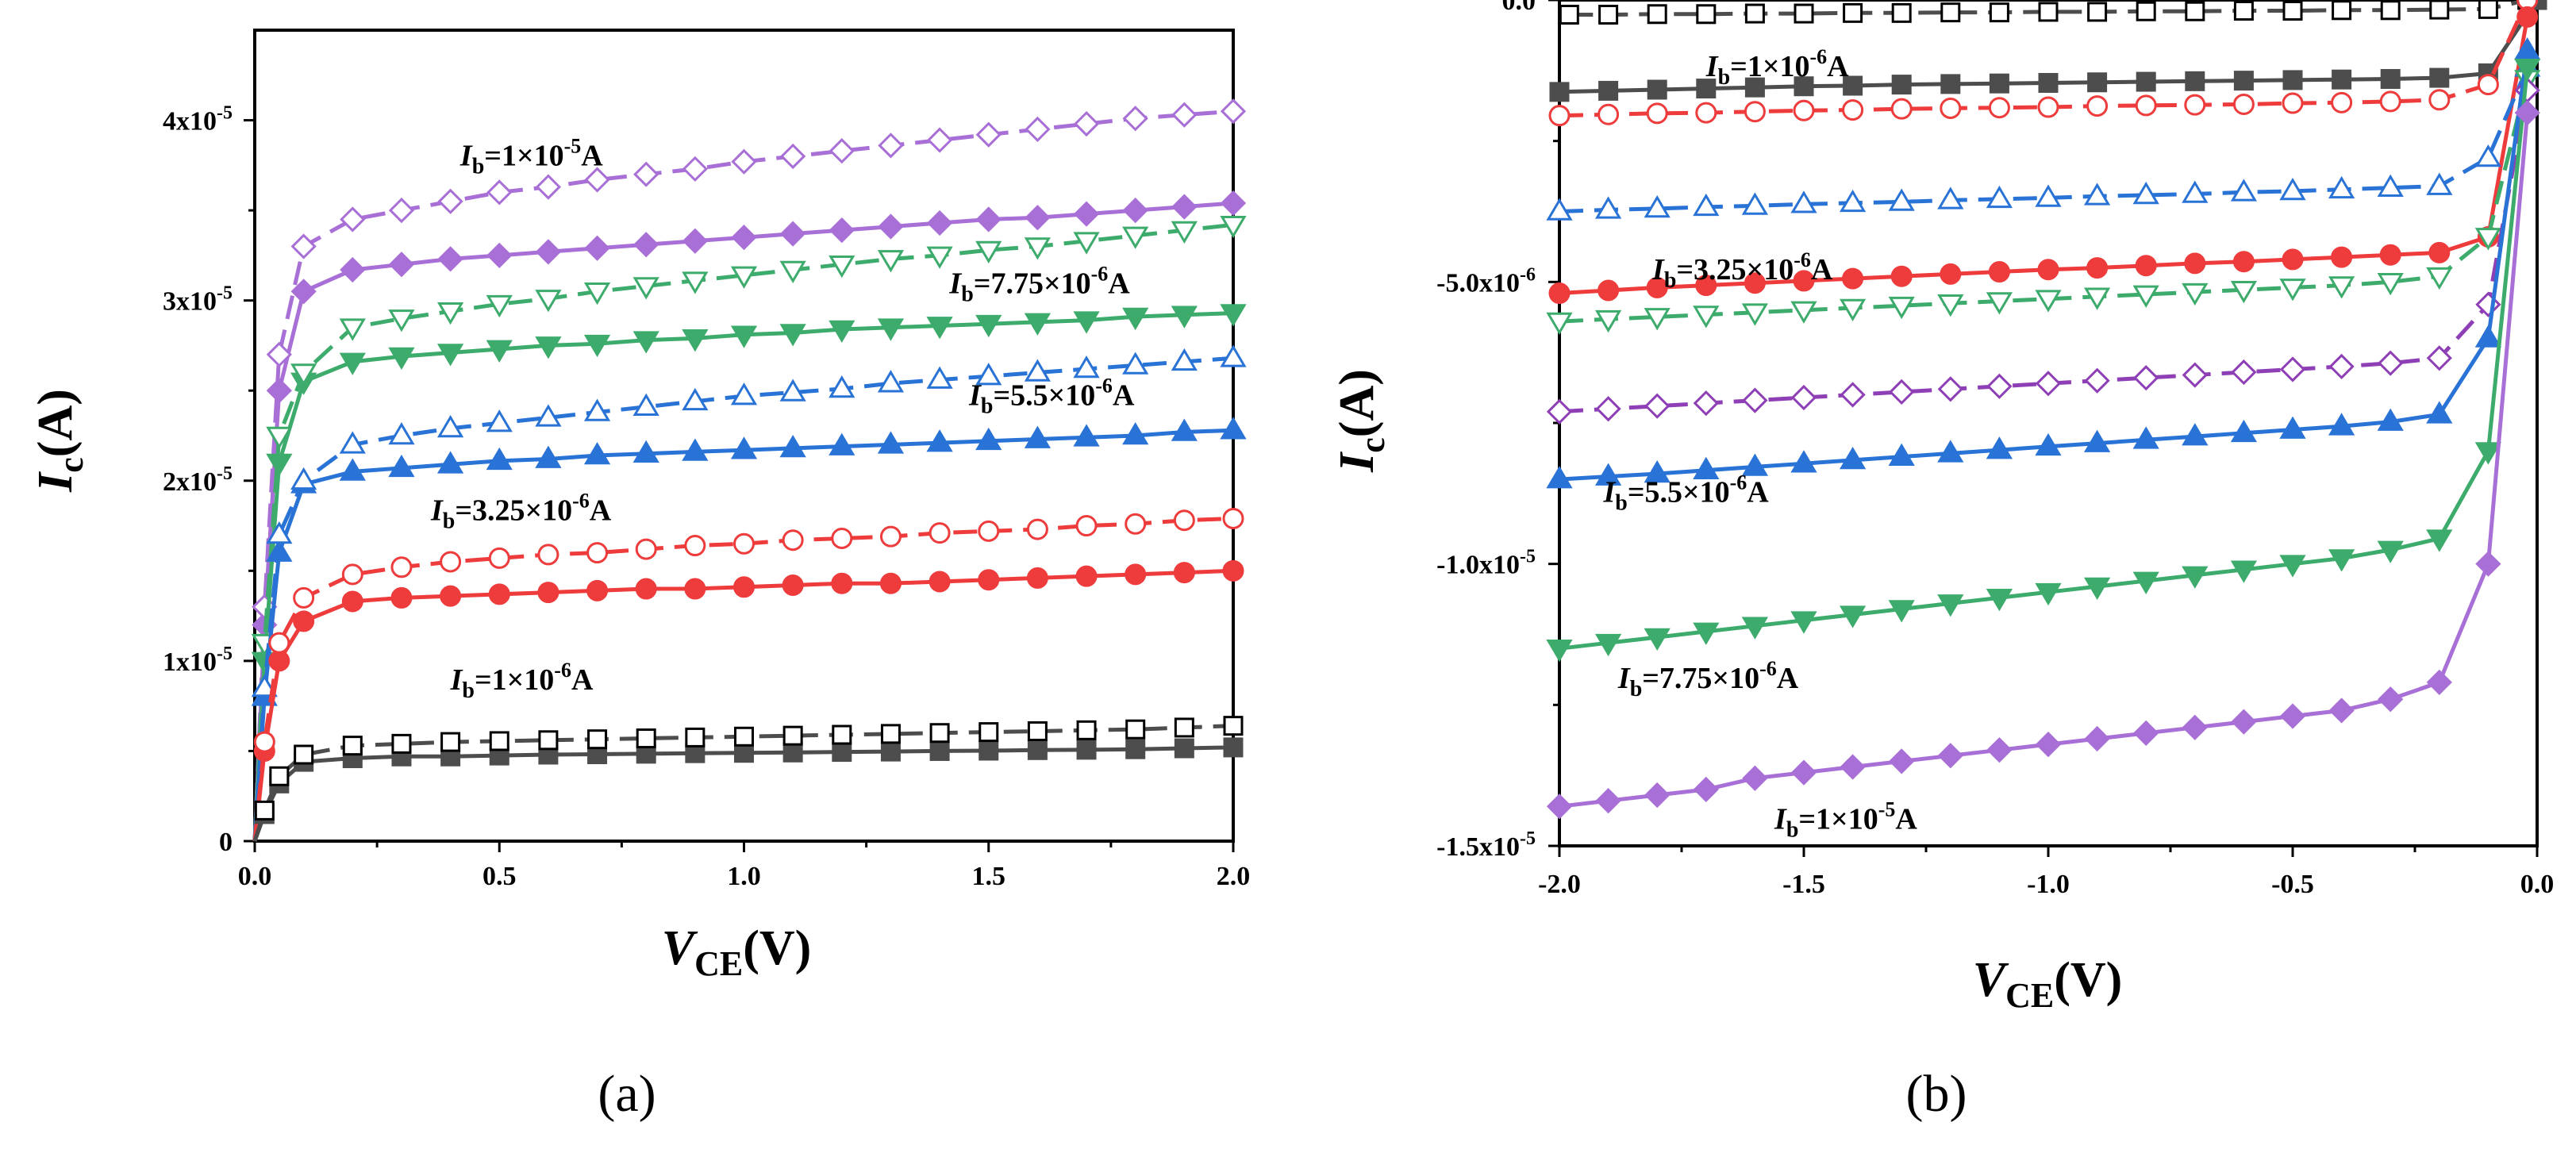 The height and width of the screenshot is (1149, 2576). I want to click on series-annotation: Ib=5.5×10-6A, so click(1685, 493).